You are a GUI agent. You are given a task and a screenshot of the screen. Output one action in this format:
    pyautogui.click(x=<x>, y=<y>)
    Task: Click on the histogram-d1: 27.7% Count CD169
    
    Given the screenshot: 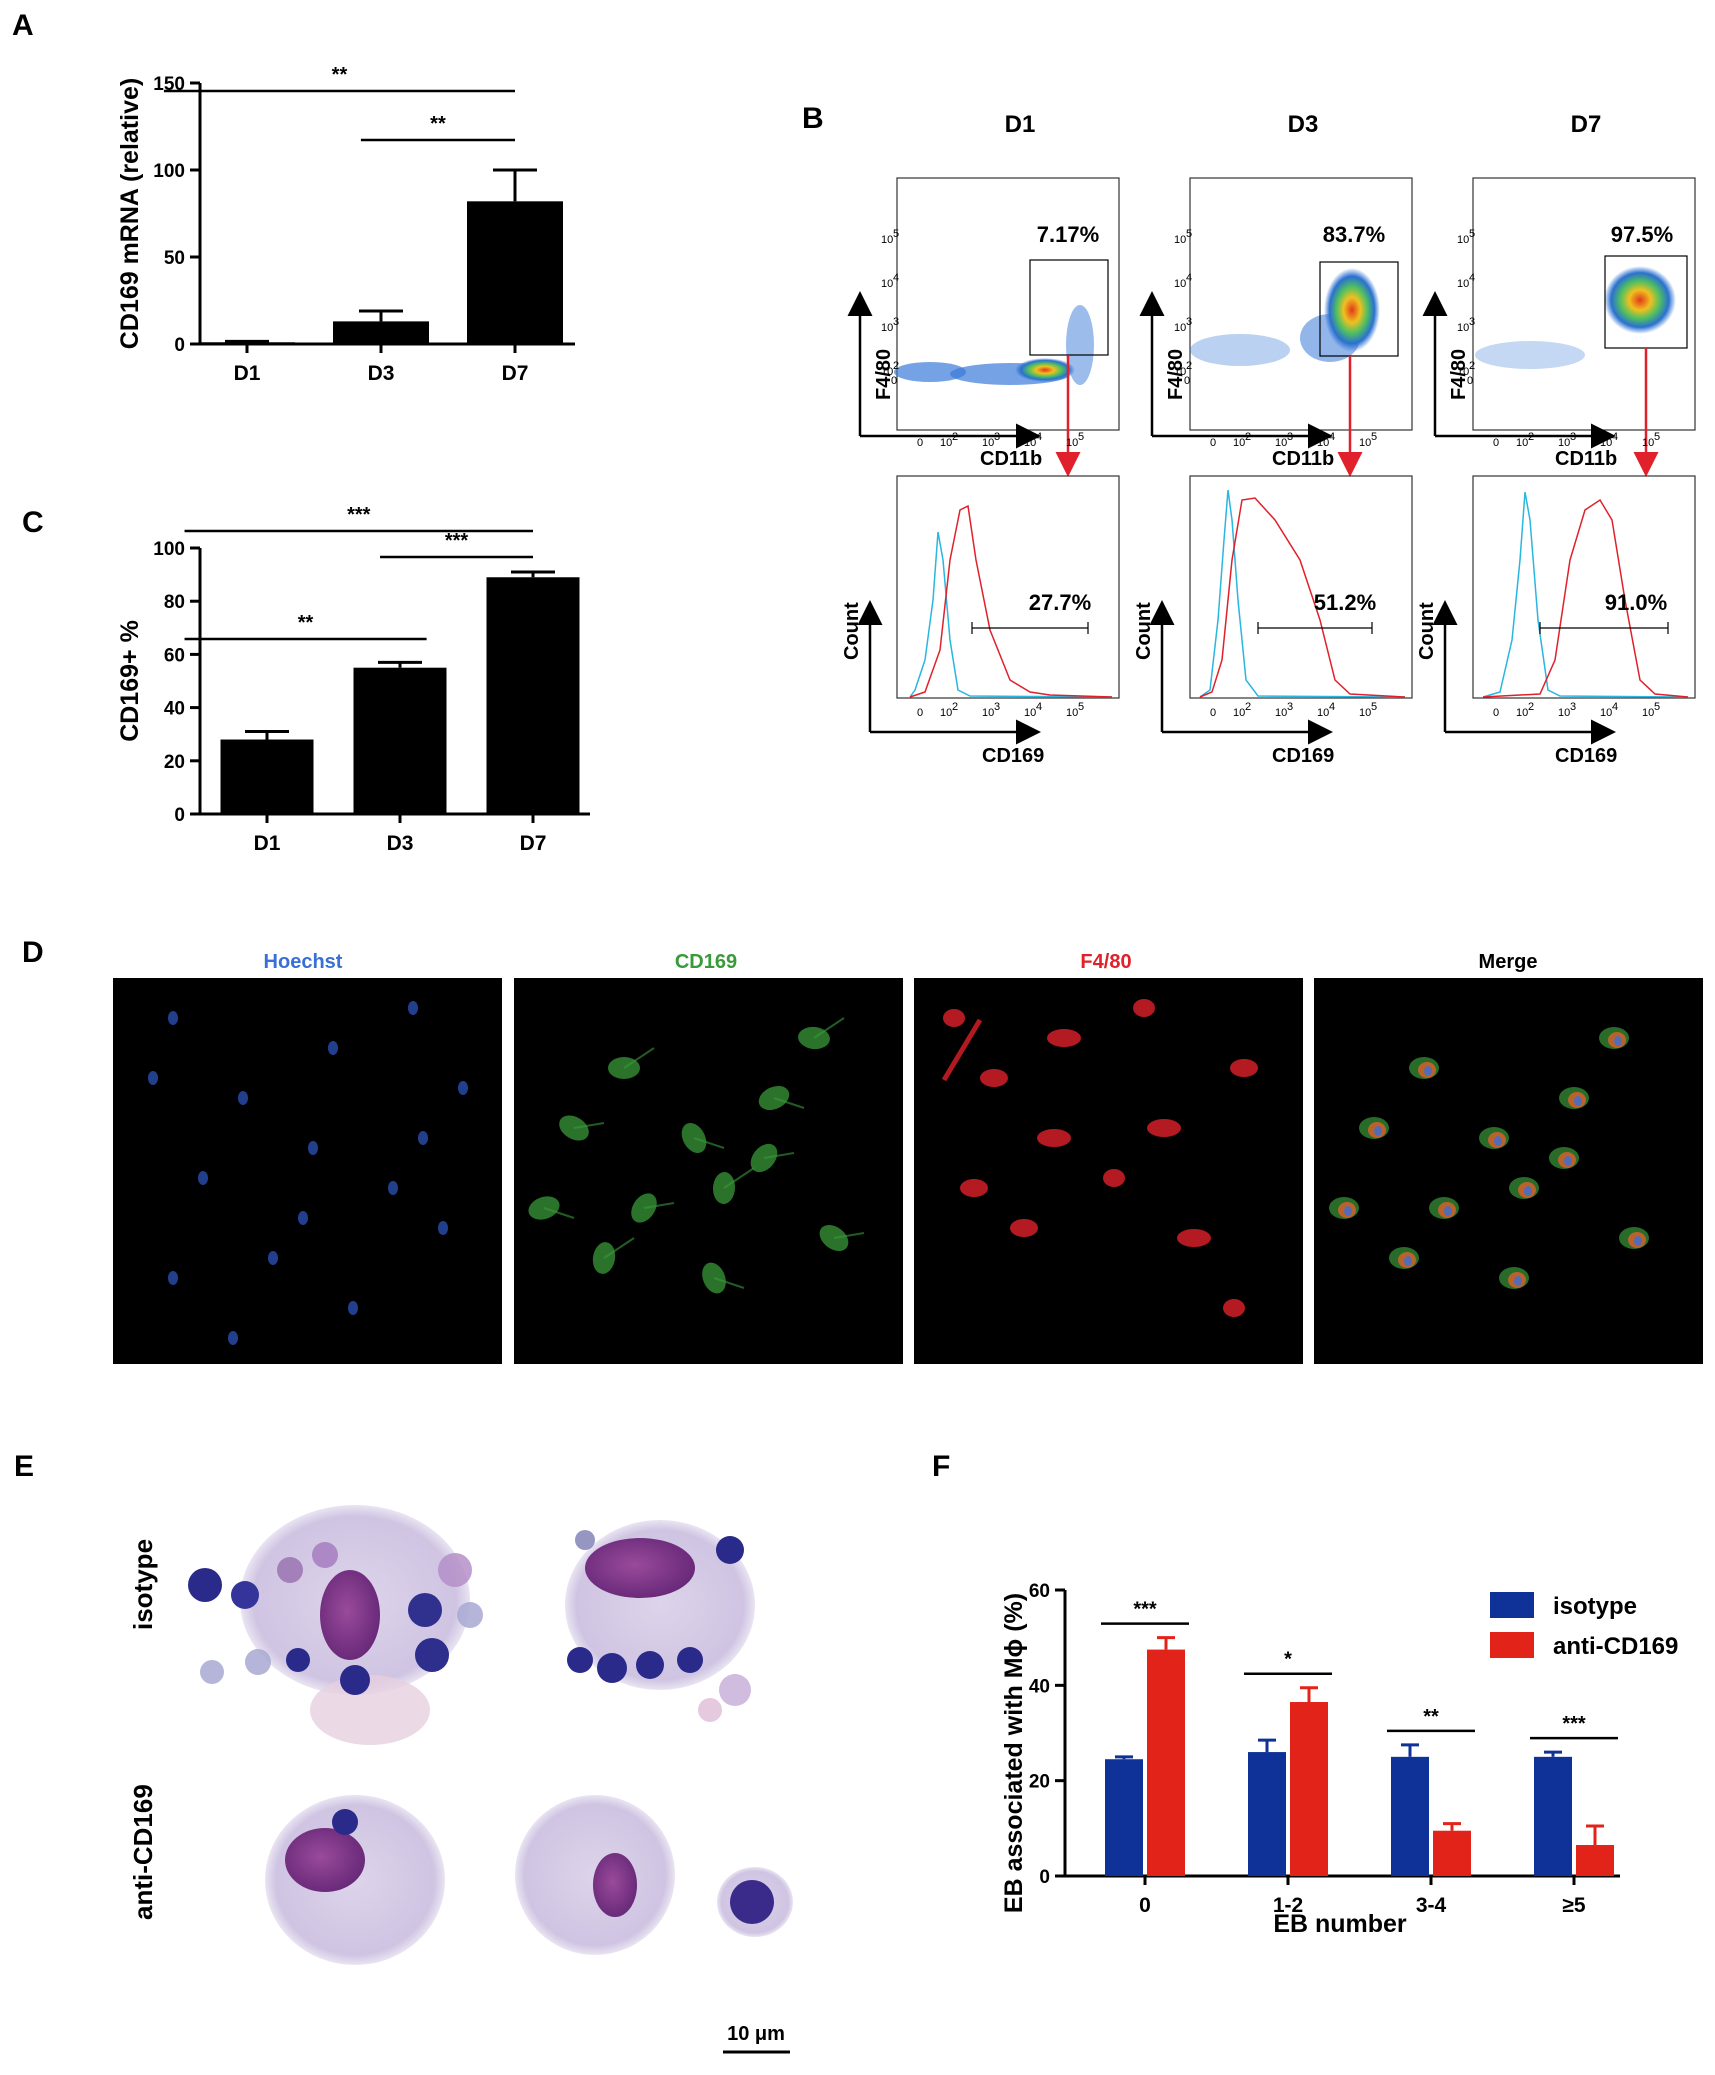 What is the action you would take?
    pyautogui.click(x=980, y=621)
    